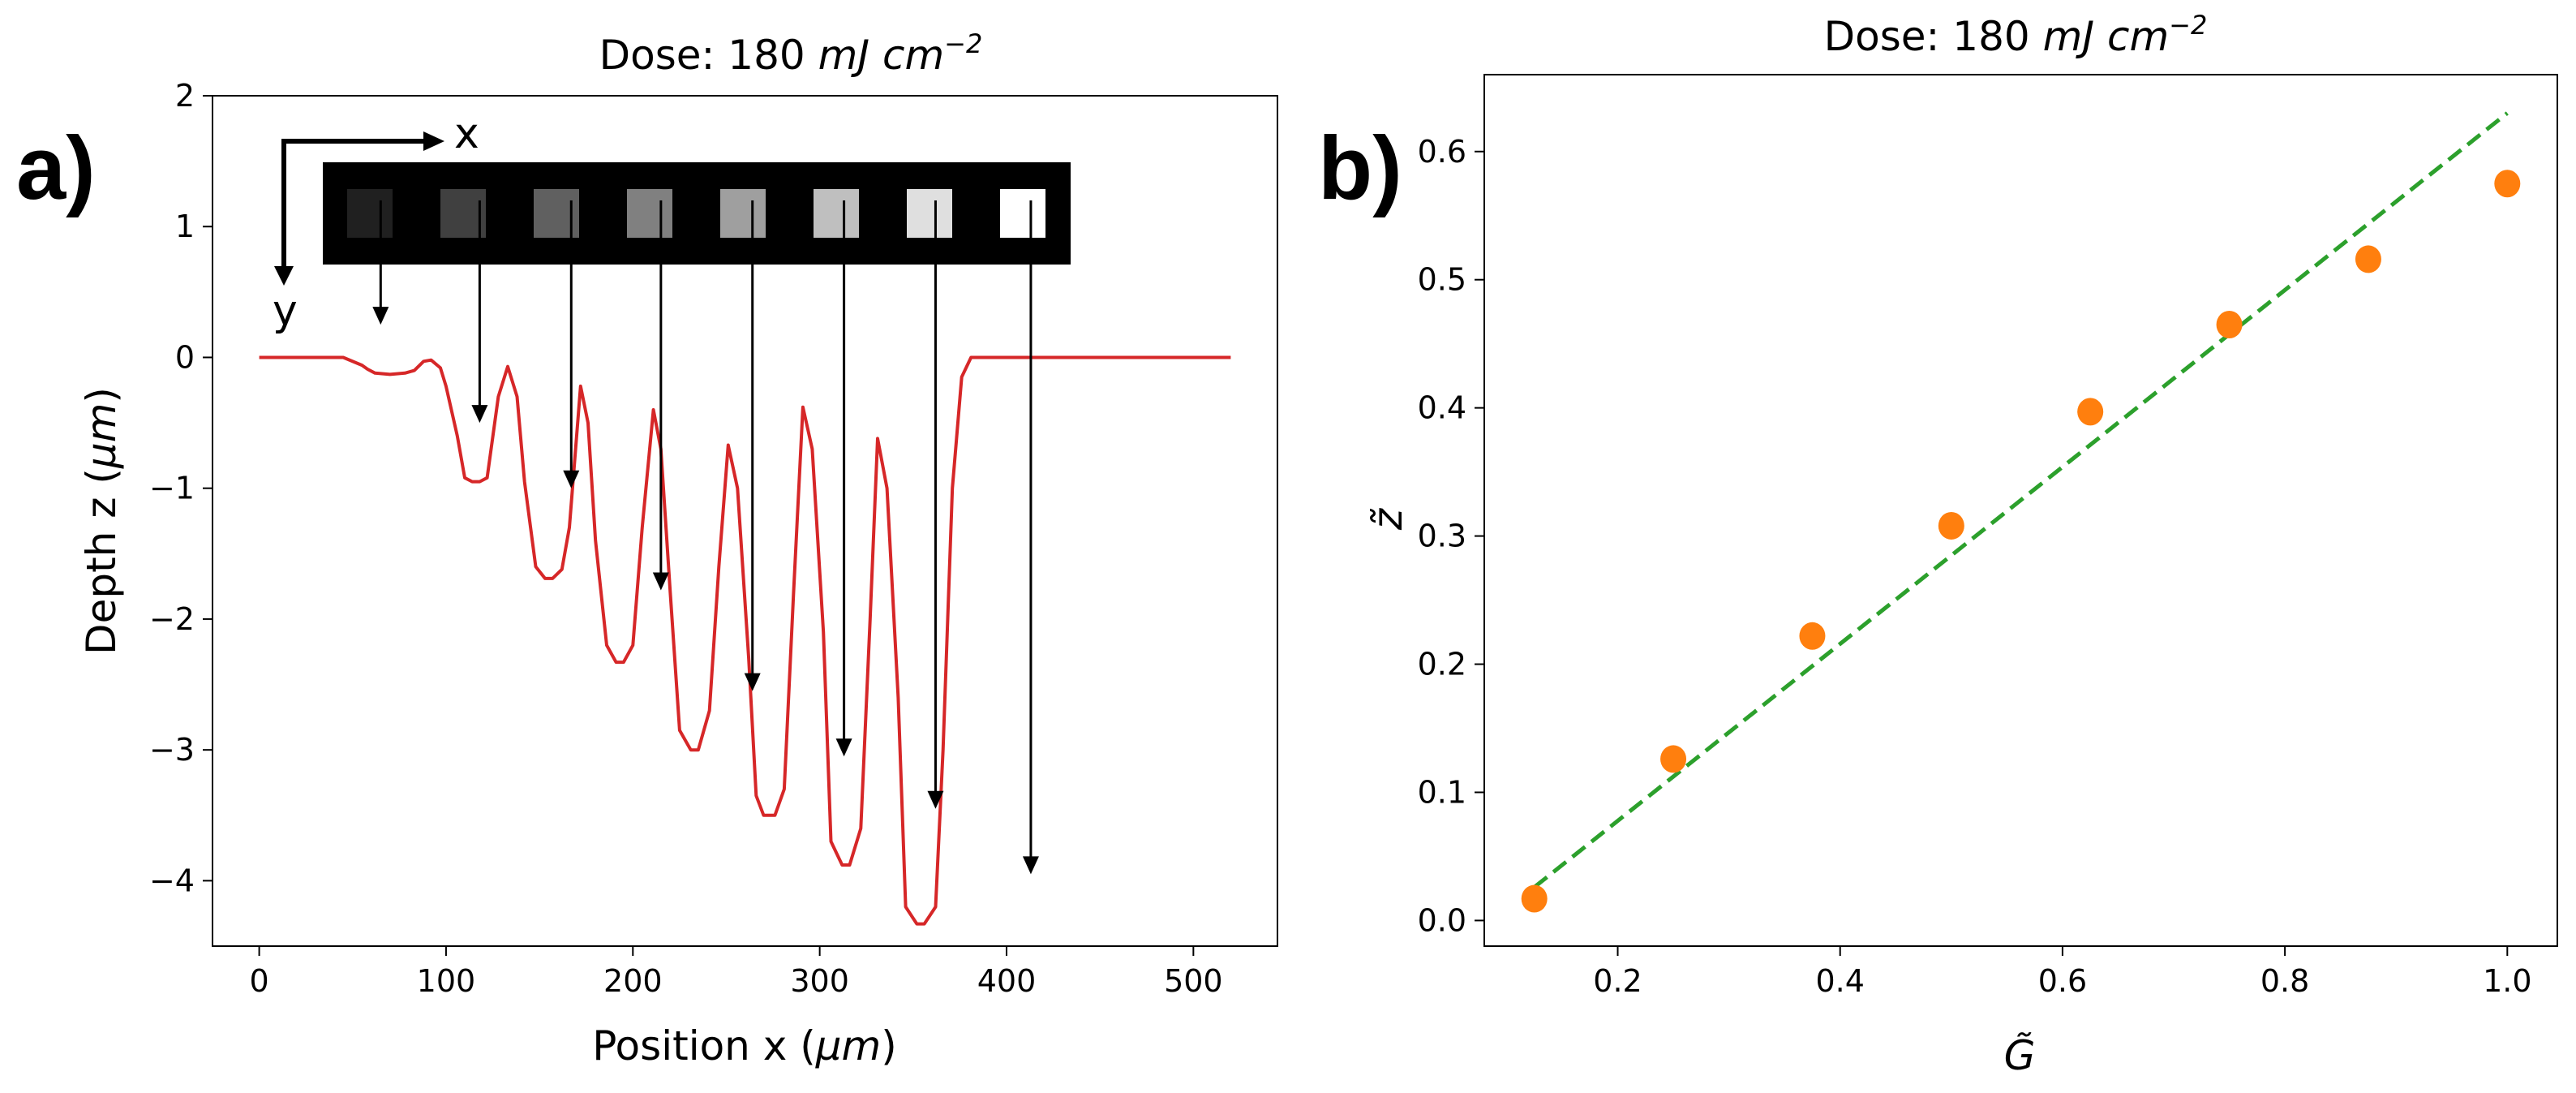 This screenshot has width=2576, height=1093. What do you see at coordinates (2020, 1055) in the screenshot?
I see `panel-b-x-label: G̃` at bounding box center [2020, 1055].